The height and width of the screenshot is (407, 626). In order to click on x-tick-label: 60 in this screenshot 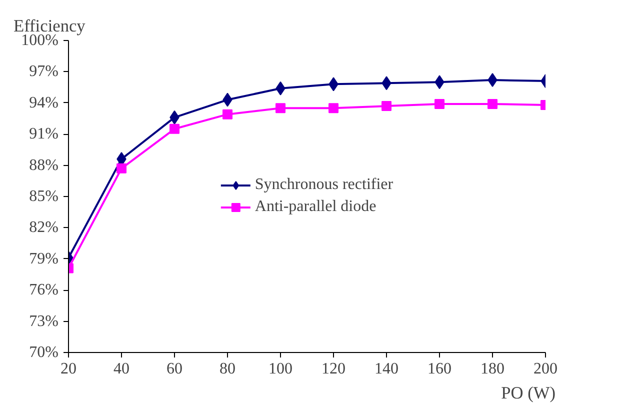, I will do `click(174, 369)`.